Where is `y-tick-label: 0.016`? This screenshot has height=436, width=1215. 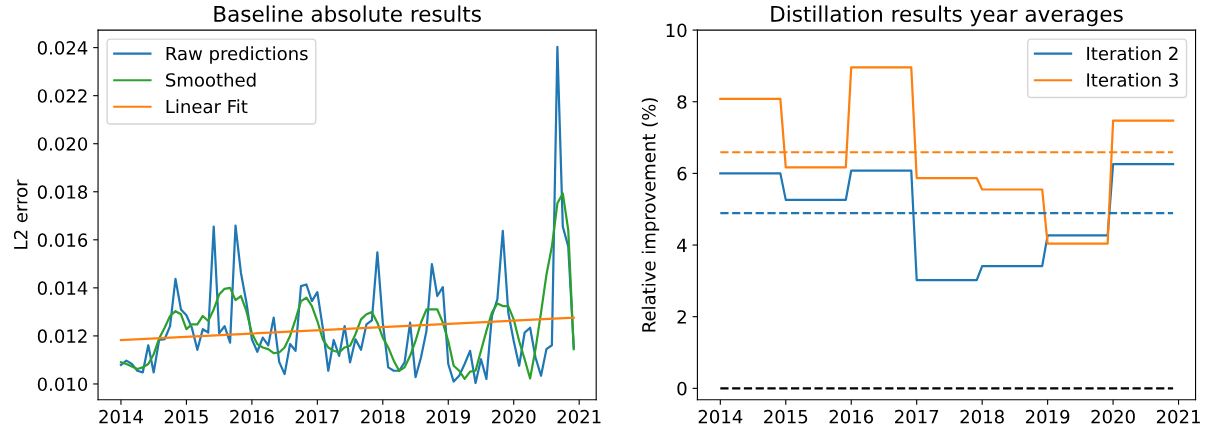
y-tick-label: 0.016 is located at coordinates (62, 240).